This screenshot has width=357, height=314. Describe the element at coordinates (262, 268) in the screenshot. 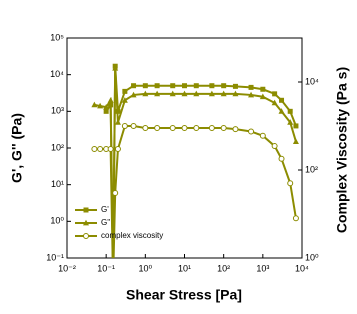

I see `x-tick-label: 10³` at that location.